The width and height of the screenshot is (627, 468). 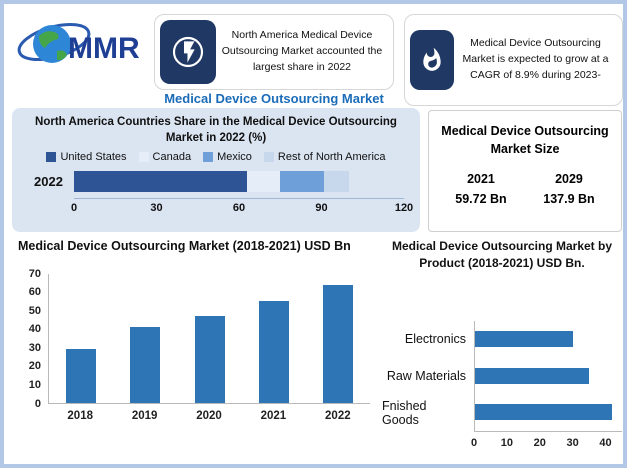 I want to click on y-tick-label: 60, so click(x=34, y=292).